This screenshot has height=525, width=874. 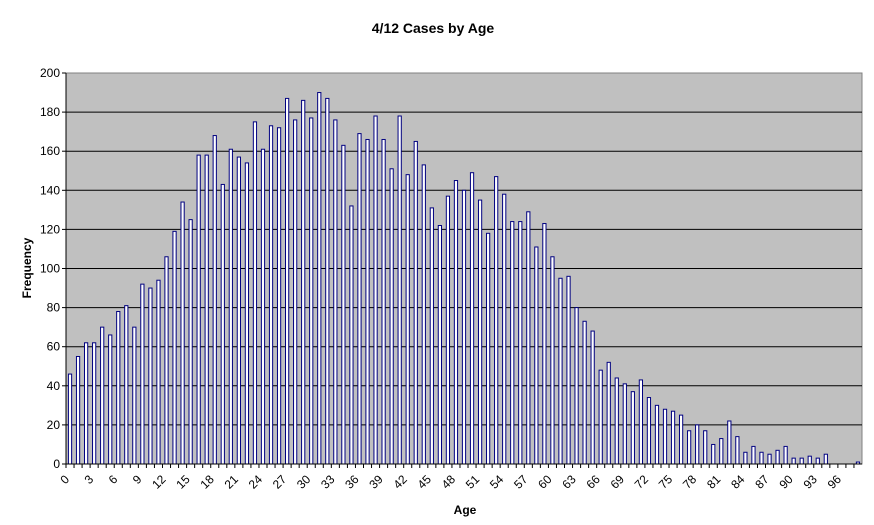 I want to click on x-tick-label: 45, so click(x=425, y=482).